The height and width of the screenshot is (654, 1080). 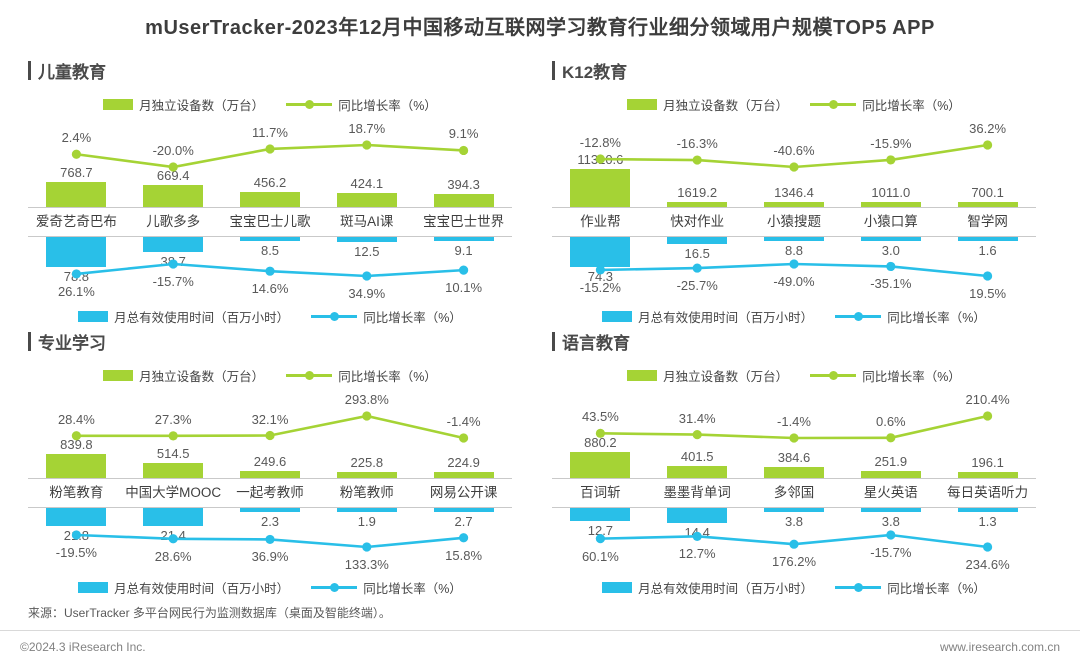 I want to click on category-label: 粉笔教育, so click(x=76, y=492).